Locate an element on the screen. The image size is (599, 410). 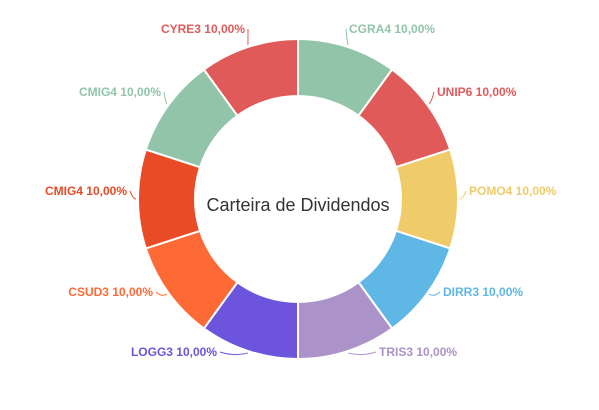
data-label-pomo4-2: POMO4 10,00% is located at coordinates (513, 191).